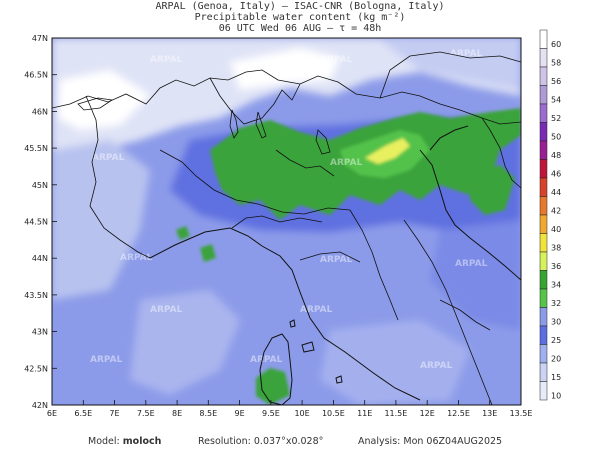  What do you see at coordinates (339, 379) in the screenshot?
I see `coast-giglio` at bounding box center [339, 379].